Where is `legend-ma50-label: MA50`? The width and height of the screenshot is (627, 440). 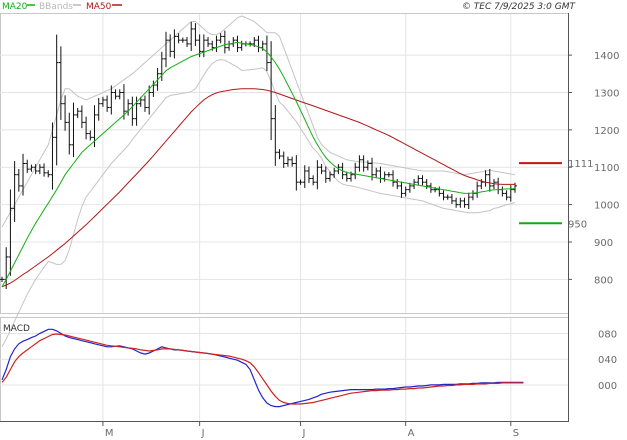 legend-ma50-label: MA50 is located at coordinates (99, 7).